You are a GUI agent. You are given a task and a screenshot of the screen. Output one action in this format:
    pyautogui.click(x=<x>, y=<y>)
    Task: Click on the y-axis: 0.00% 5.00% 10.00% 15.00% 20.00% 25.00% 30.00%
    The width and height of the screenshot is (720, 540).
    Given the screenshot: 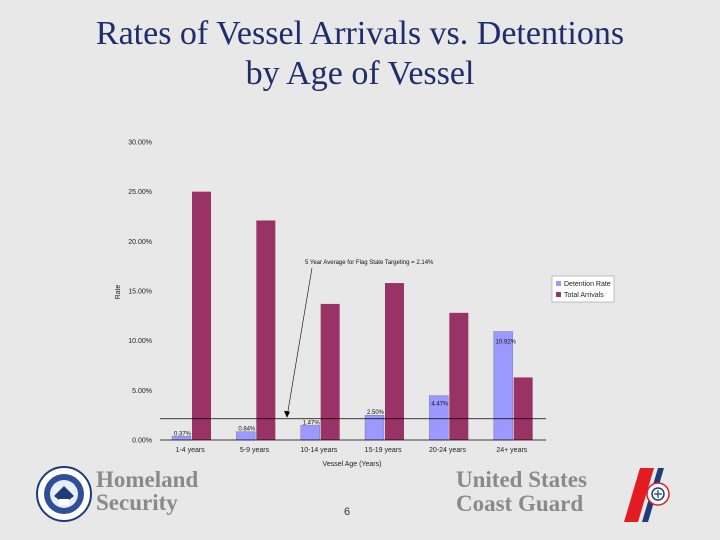 What is the action you would take?
    pyautogui.click(x=140, y=292)
    